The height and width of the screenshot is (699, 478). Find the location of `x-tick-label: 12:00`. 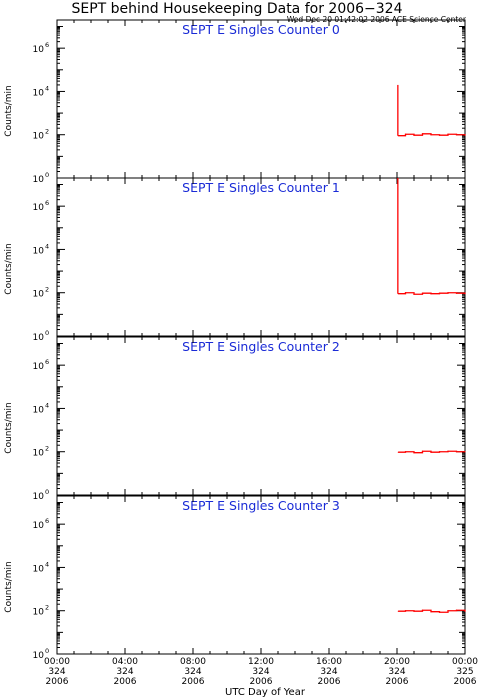

x-tick-label: 12:00 is located at coordinates (261, 662).